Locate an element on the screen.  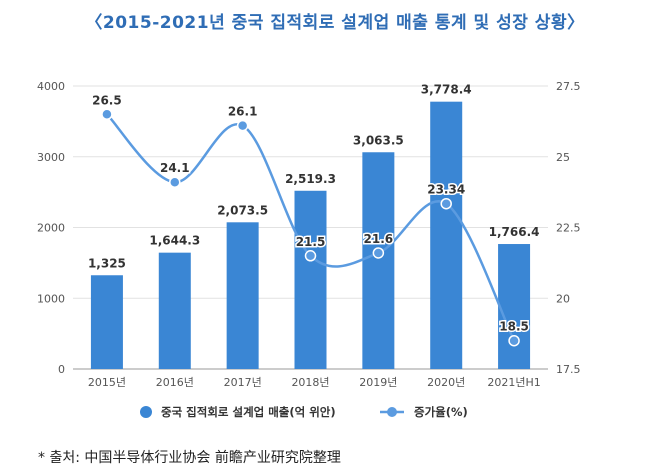
legend: 중국 집적회로 설계업 매출(억 위안) 증가율(%) is located at coordinates (304, 412).